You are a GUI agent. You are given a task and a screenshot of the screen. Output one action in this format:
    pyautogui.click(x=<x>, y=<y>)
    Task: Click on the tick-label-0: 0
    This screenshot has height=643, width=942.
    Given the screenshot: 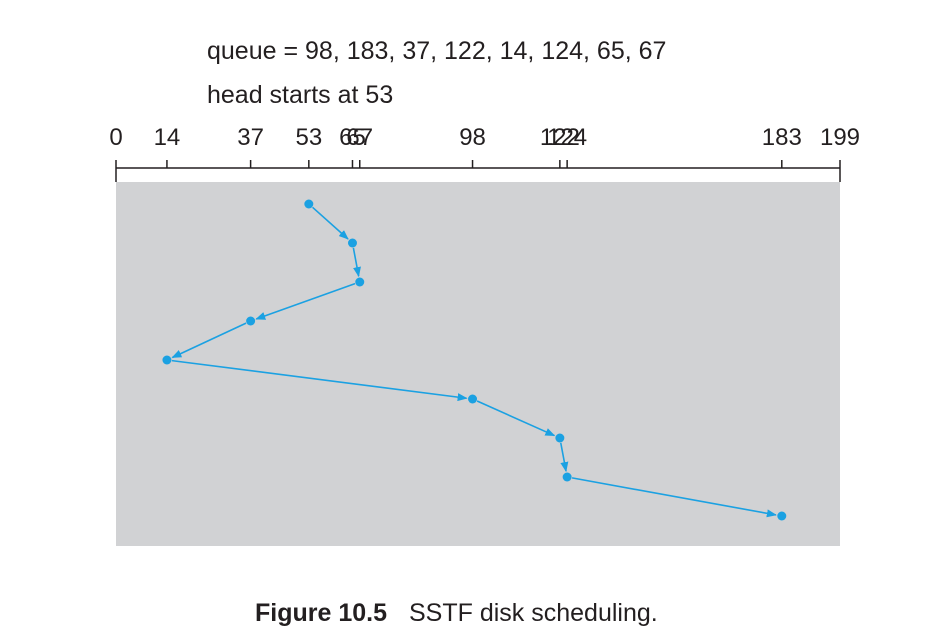 What is the action you would take?
    pyautogui.click(x=115, y=137)
    